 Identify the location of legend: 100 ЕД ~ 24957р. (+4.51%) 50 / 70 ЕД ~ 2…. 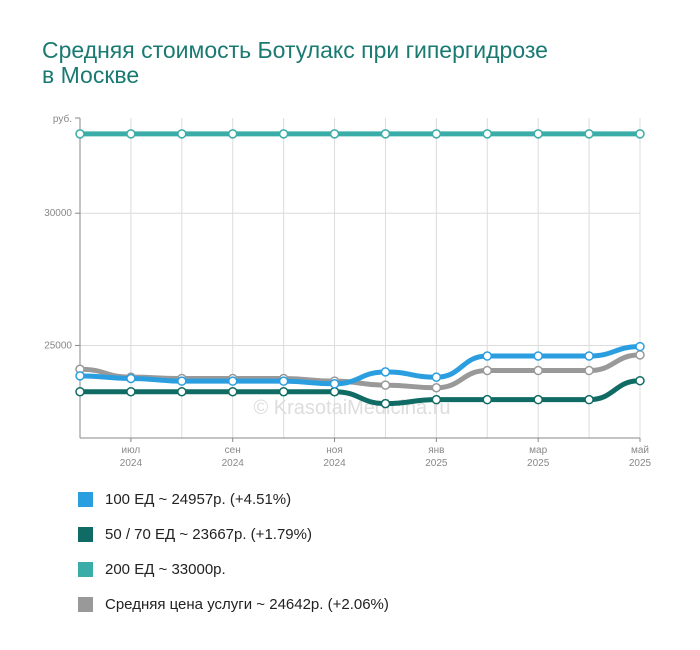
(233, 552).